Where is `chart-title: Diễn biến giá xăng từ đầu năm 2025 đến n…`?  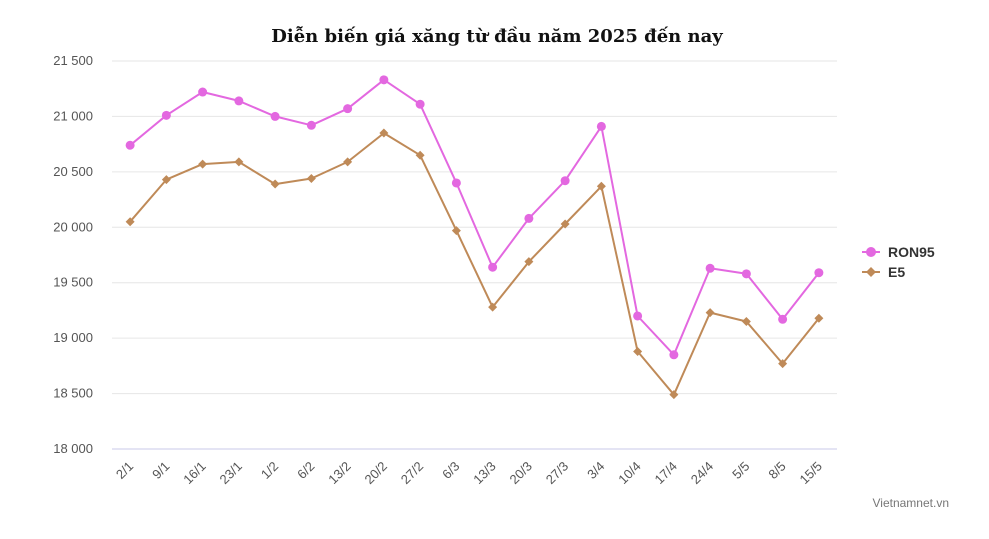 chart-title: Diễn biến giá xăng từ đầu năm 2025 đến n… is located at coordinates (497, 36).